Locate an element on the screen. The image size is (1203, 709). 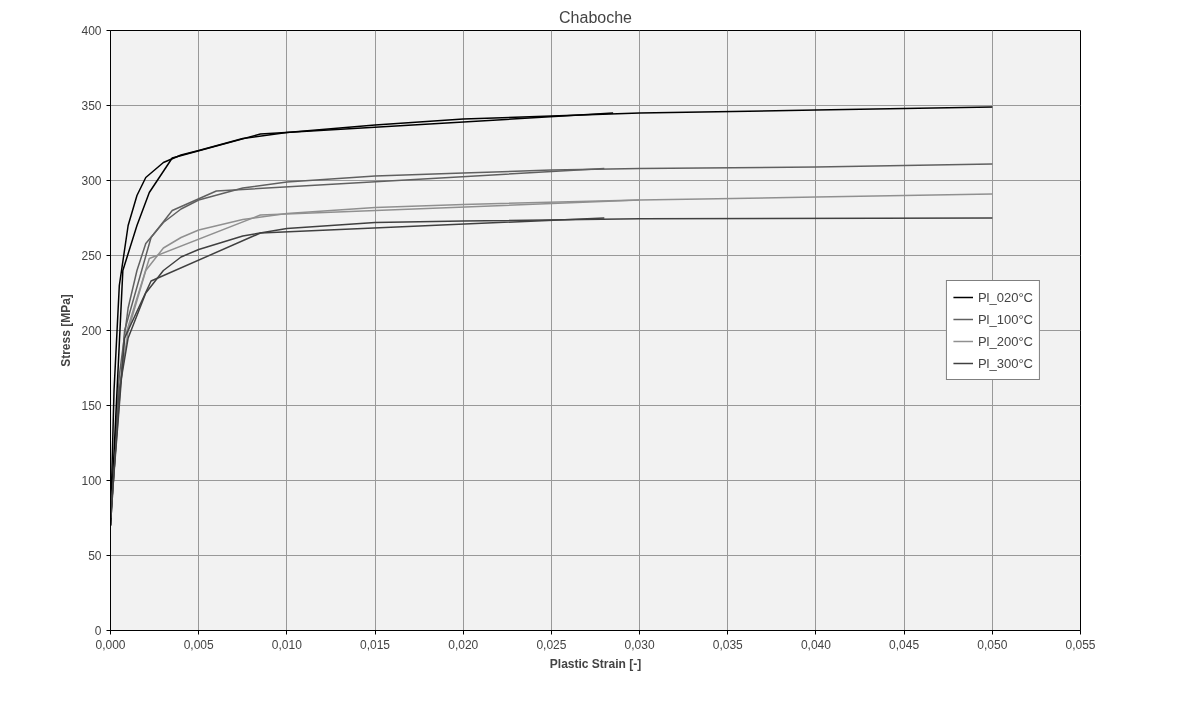
x-tick-label: 0,025 is located at coordinates (551, 644).